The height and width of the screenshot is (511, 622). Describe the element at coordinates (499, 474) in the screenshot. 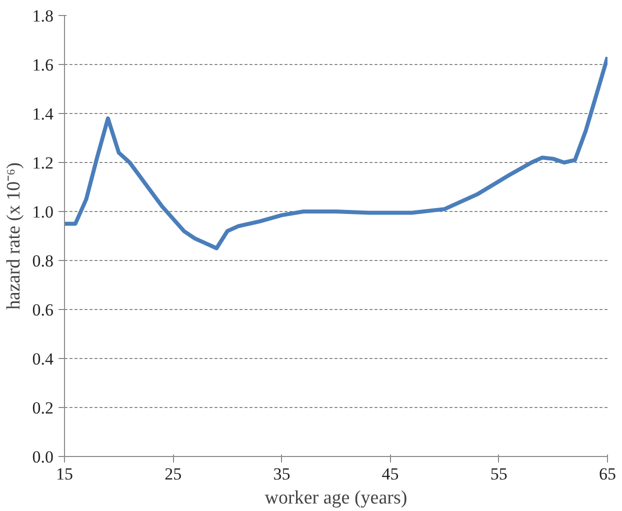

I see `x-tick-label: 55` at that location.